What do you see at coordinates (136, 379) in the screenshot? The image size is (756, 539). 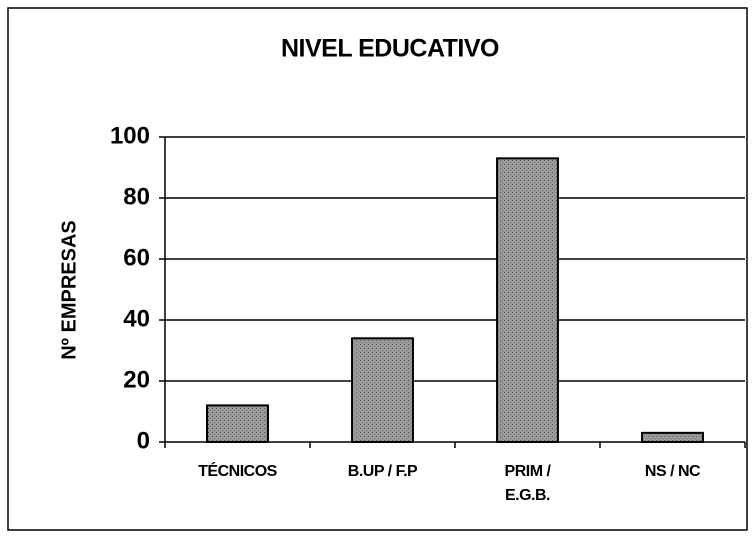 I see `y-tick-label: 20` at bounding box center [136, 379].